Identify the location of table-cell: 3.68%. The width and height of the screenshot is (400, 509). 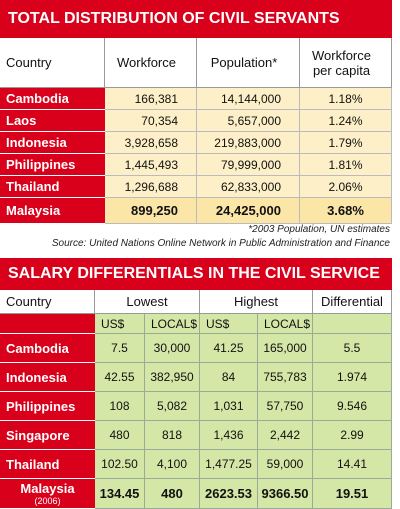
(346, 211).